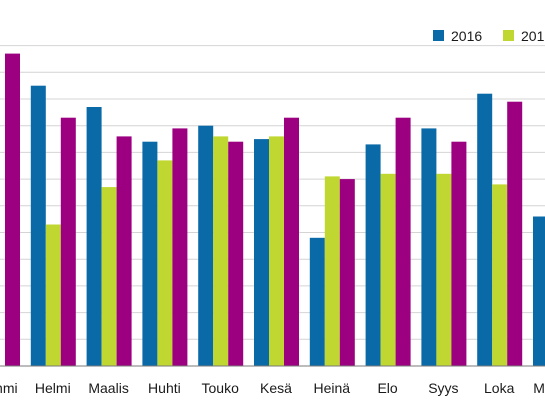  Describe the element at coordinates (53, 388) in the screenshot. I see `x-tick-label: Helmi` at that location.